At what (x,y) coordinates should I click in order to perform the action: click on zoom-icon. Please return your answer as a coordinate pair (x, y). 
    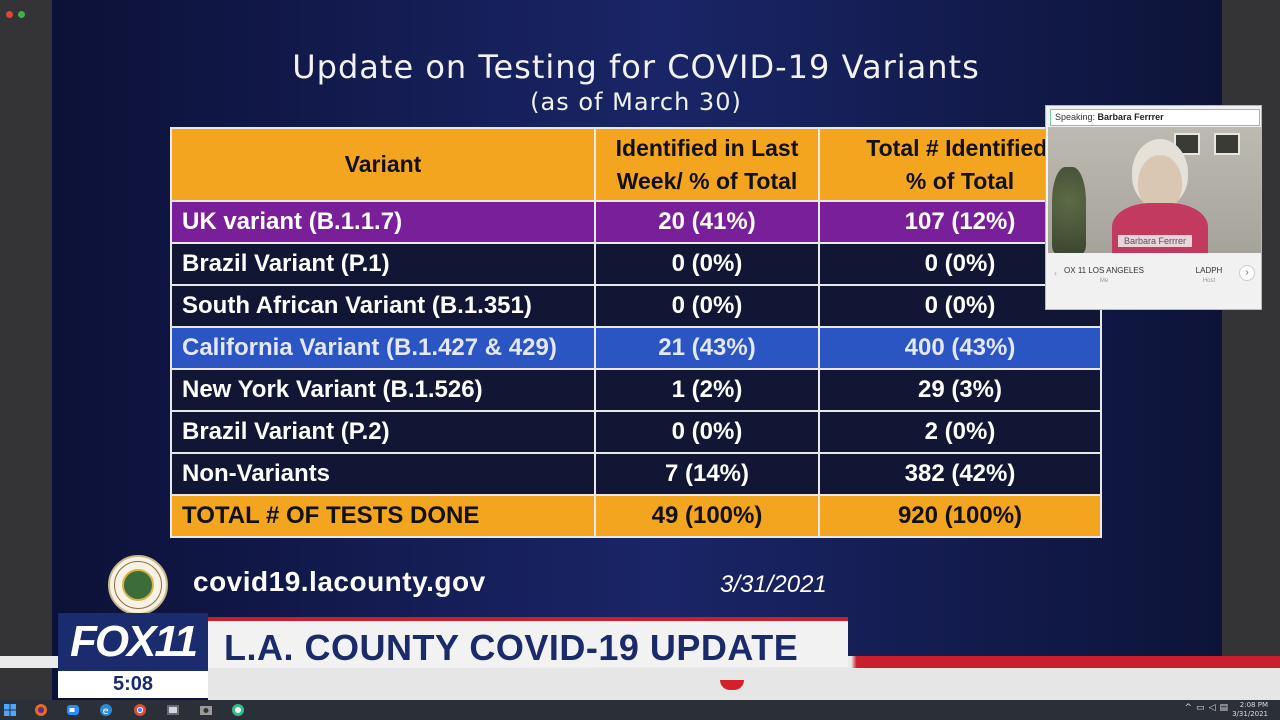
    Looking at the image, I should click on (73, 710).